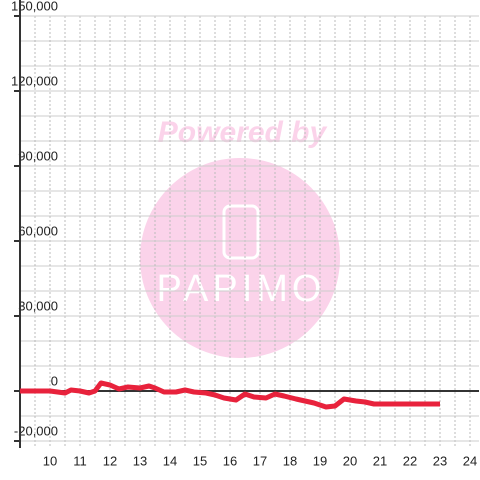 This screenshot has width=480, height=480. Describe the element at coordinates (200, 460) in the screenshot. I see `x-tick-label: 15` at that location.